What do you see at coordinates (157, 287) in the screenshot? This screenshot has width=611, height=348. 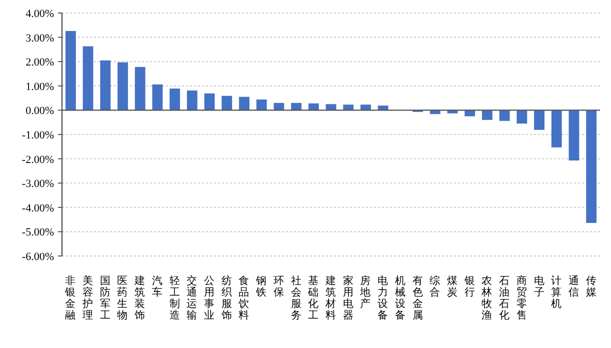 I see `x-tick-label: 汽车` at bounding box center [157, 287].